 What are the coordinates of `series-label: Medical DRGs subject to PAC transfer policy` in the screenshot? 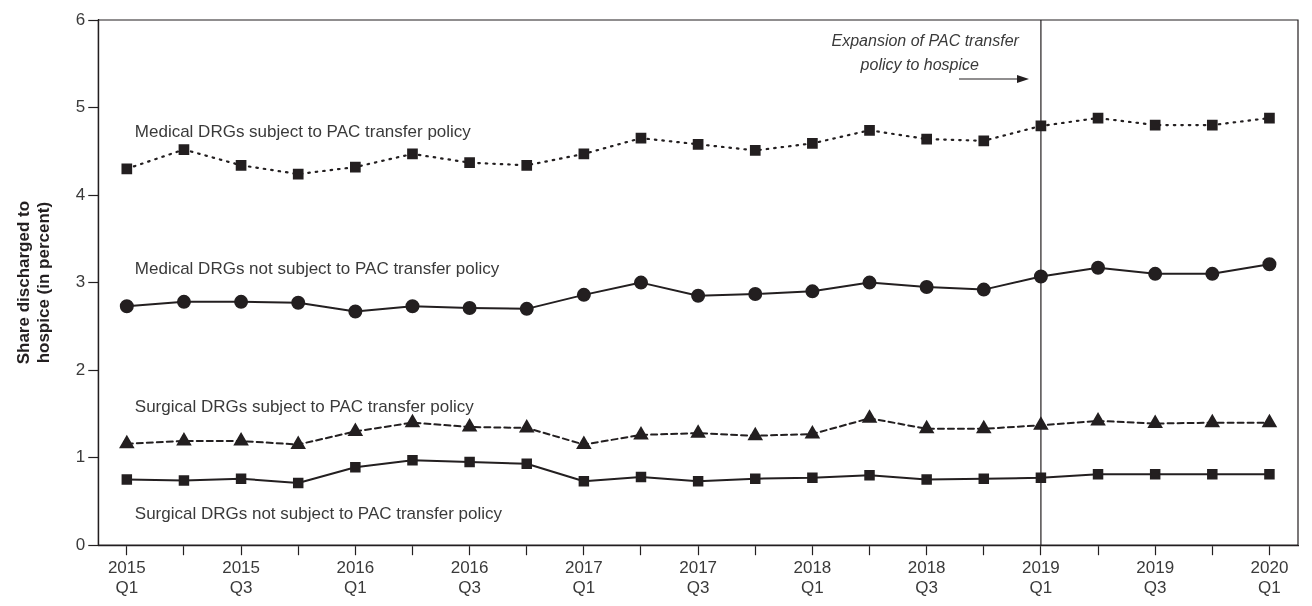 It's located at (303, 131).